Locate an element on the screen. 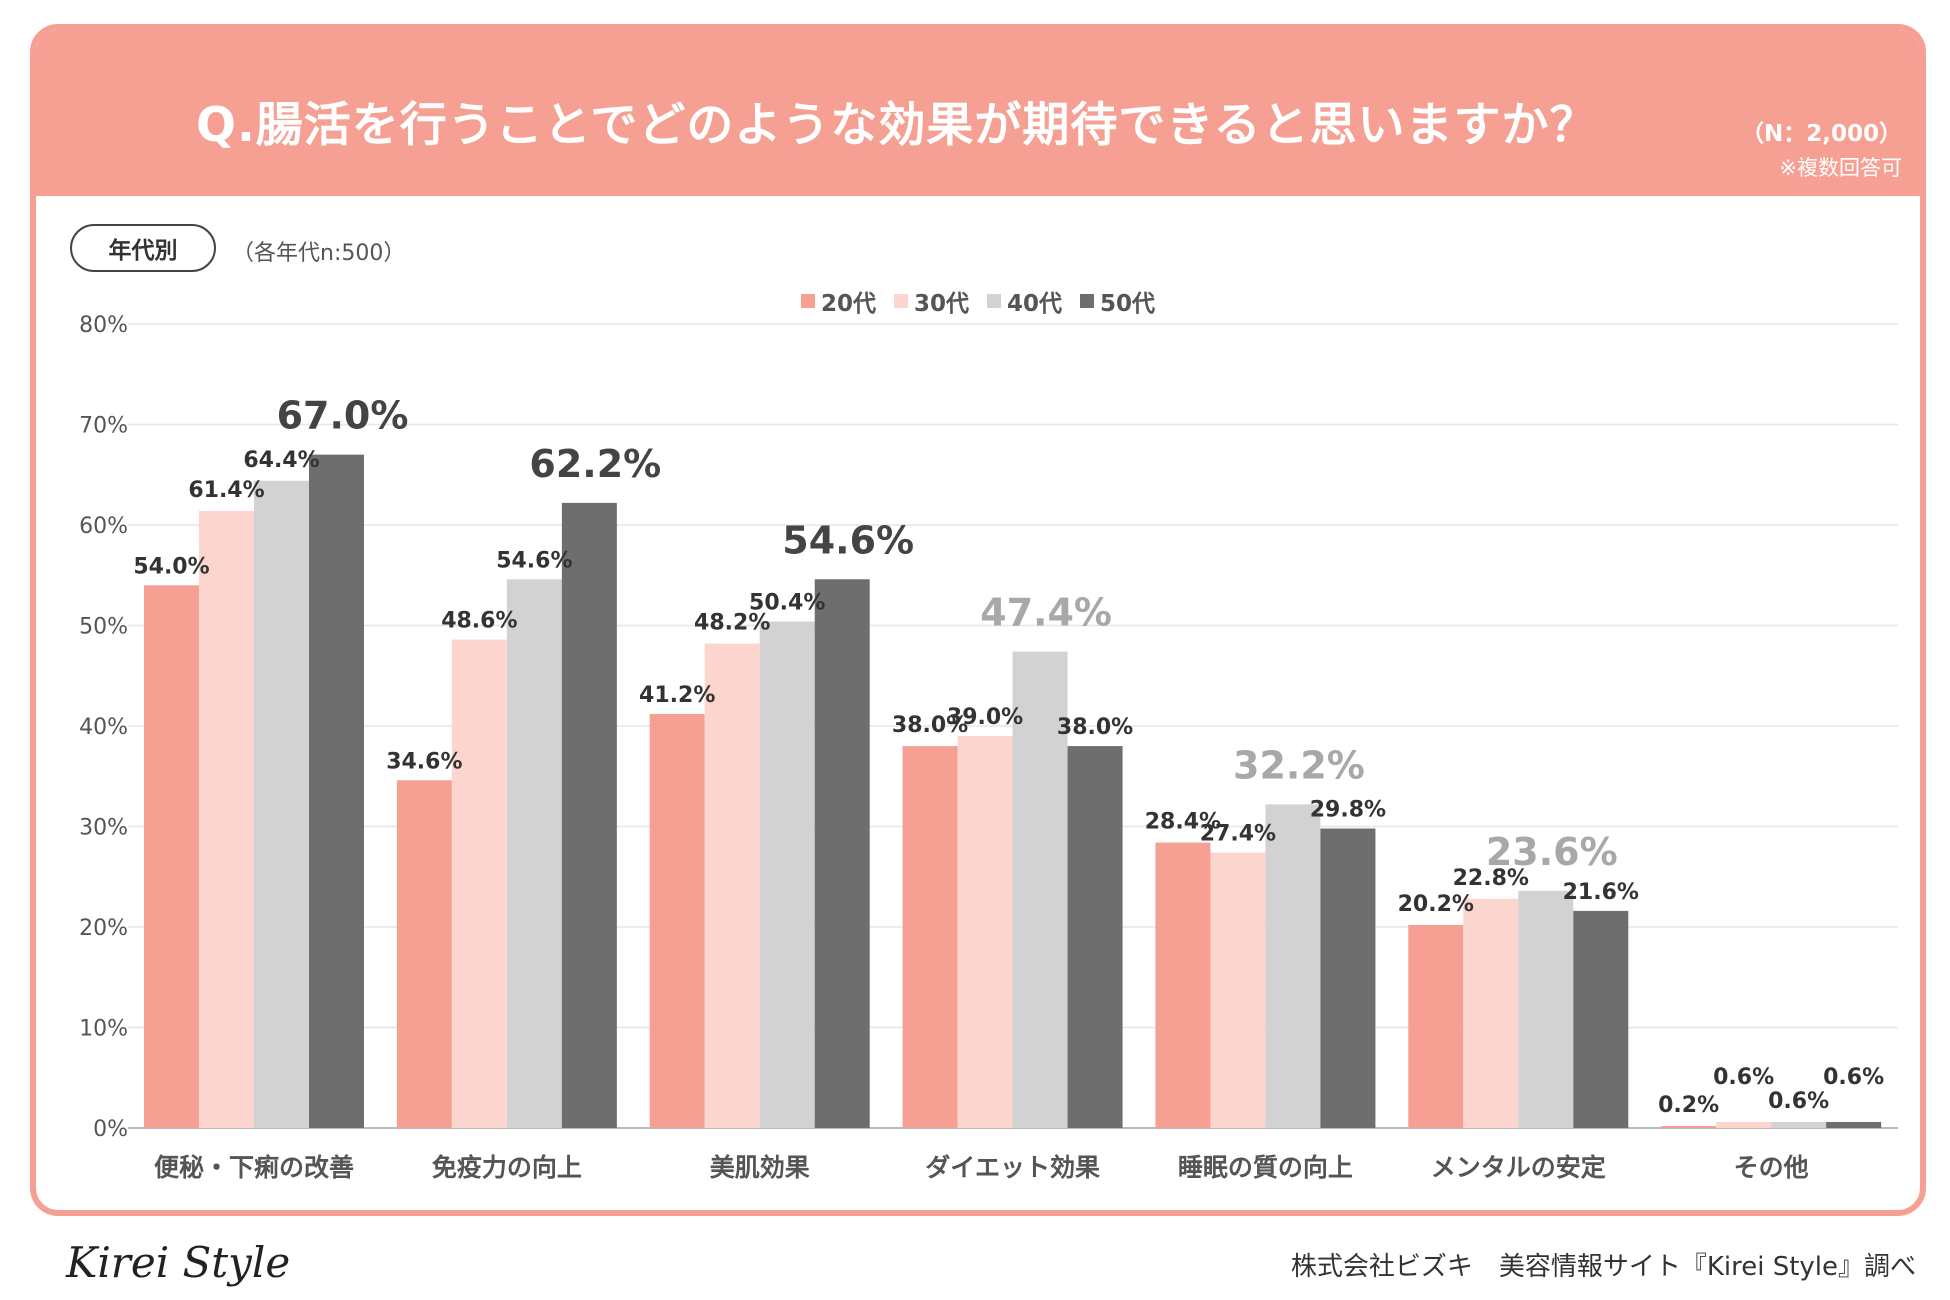 This screenshot has width=1950, height=1300. survey-credit: 株式会社ビズキ 美容情報サイト『Kirei Style』調べ is located at coordinates (1603, 1267).